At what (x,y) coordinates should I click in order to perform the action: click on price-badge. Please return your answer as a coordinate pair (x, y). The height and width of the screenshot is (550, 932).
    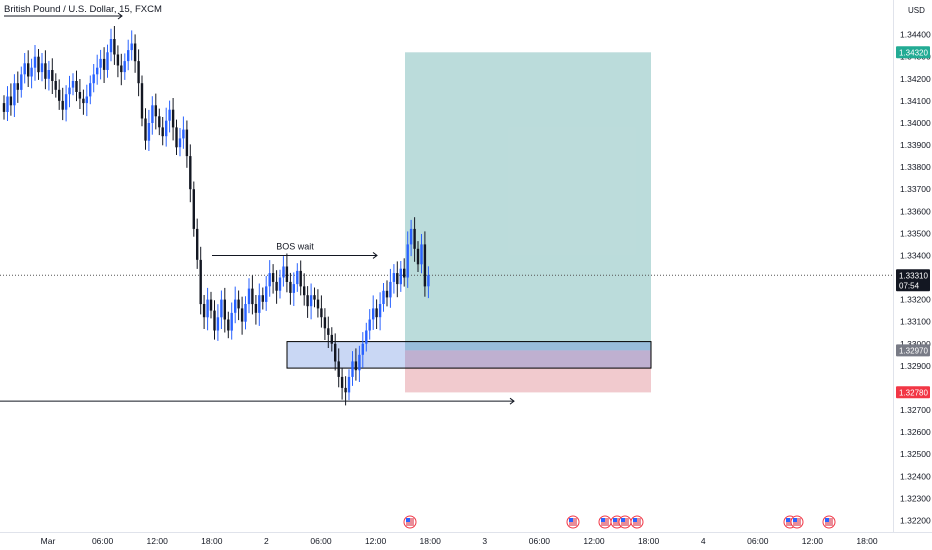
    Looking at the image, I should click on (913, 52).